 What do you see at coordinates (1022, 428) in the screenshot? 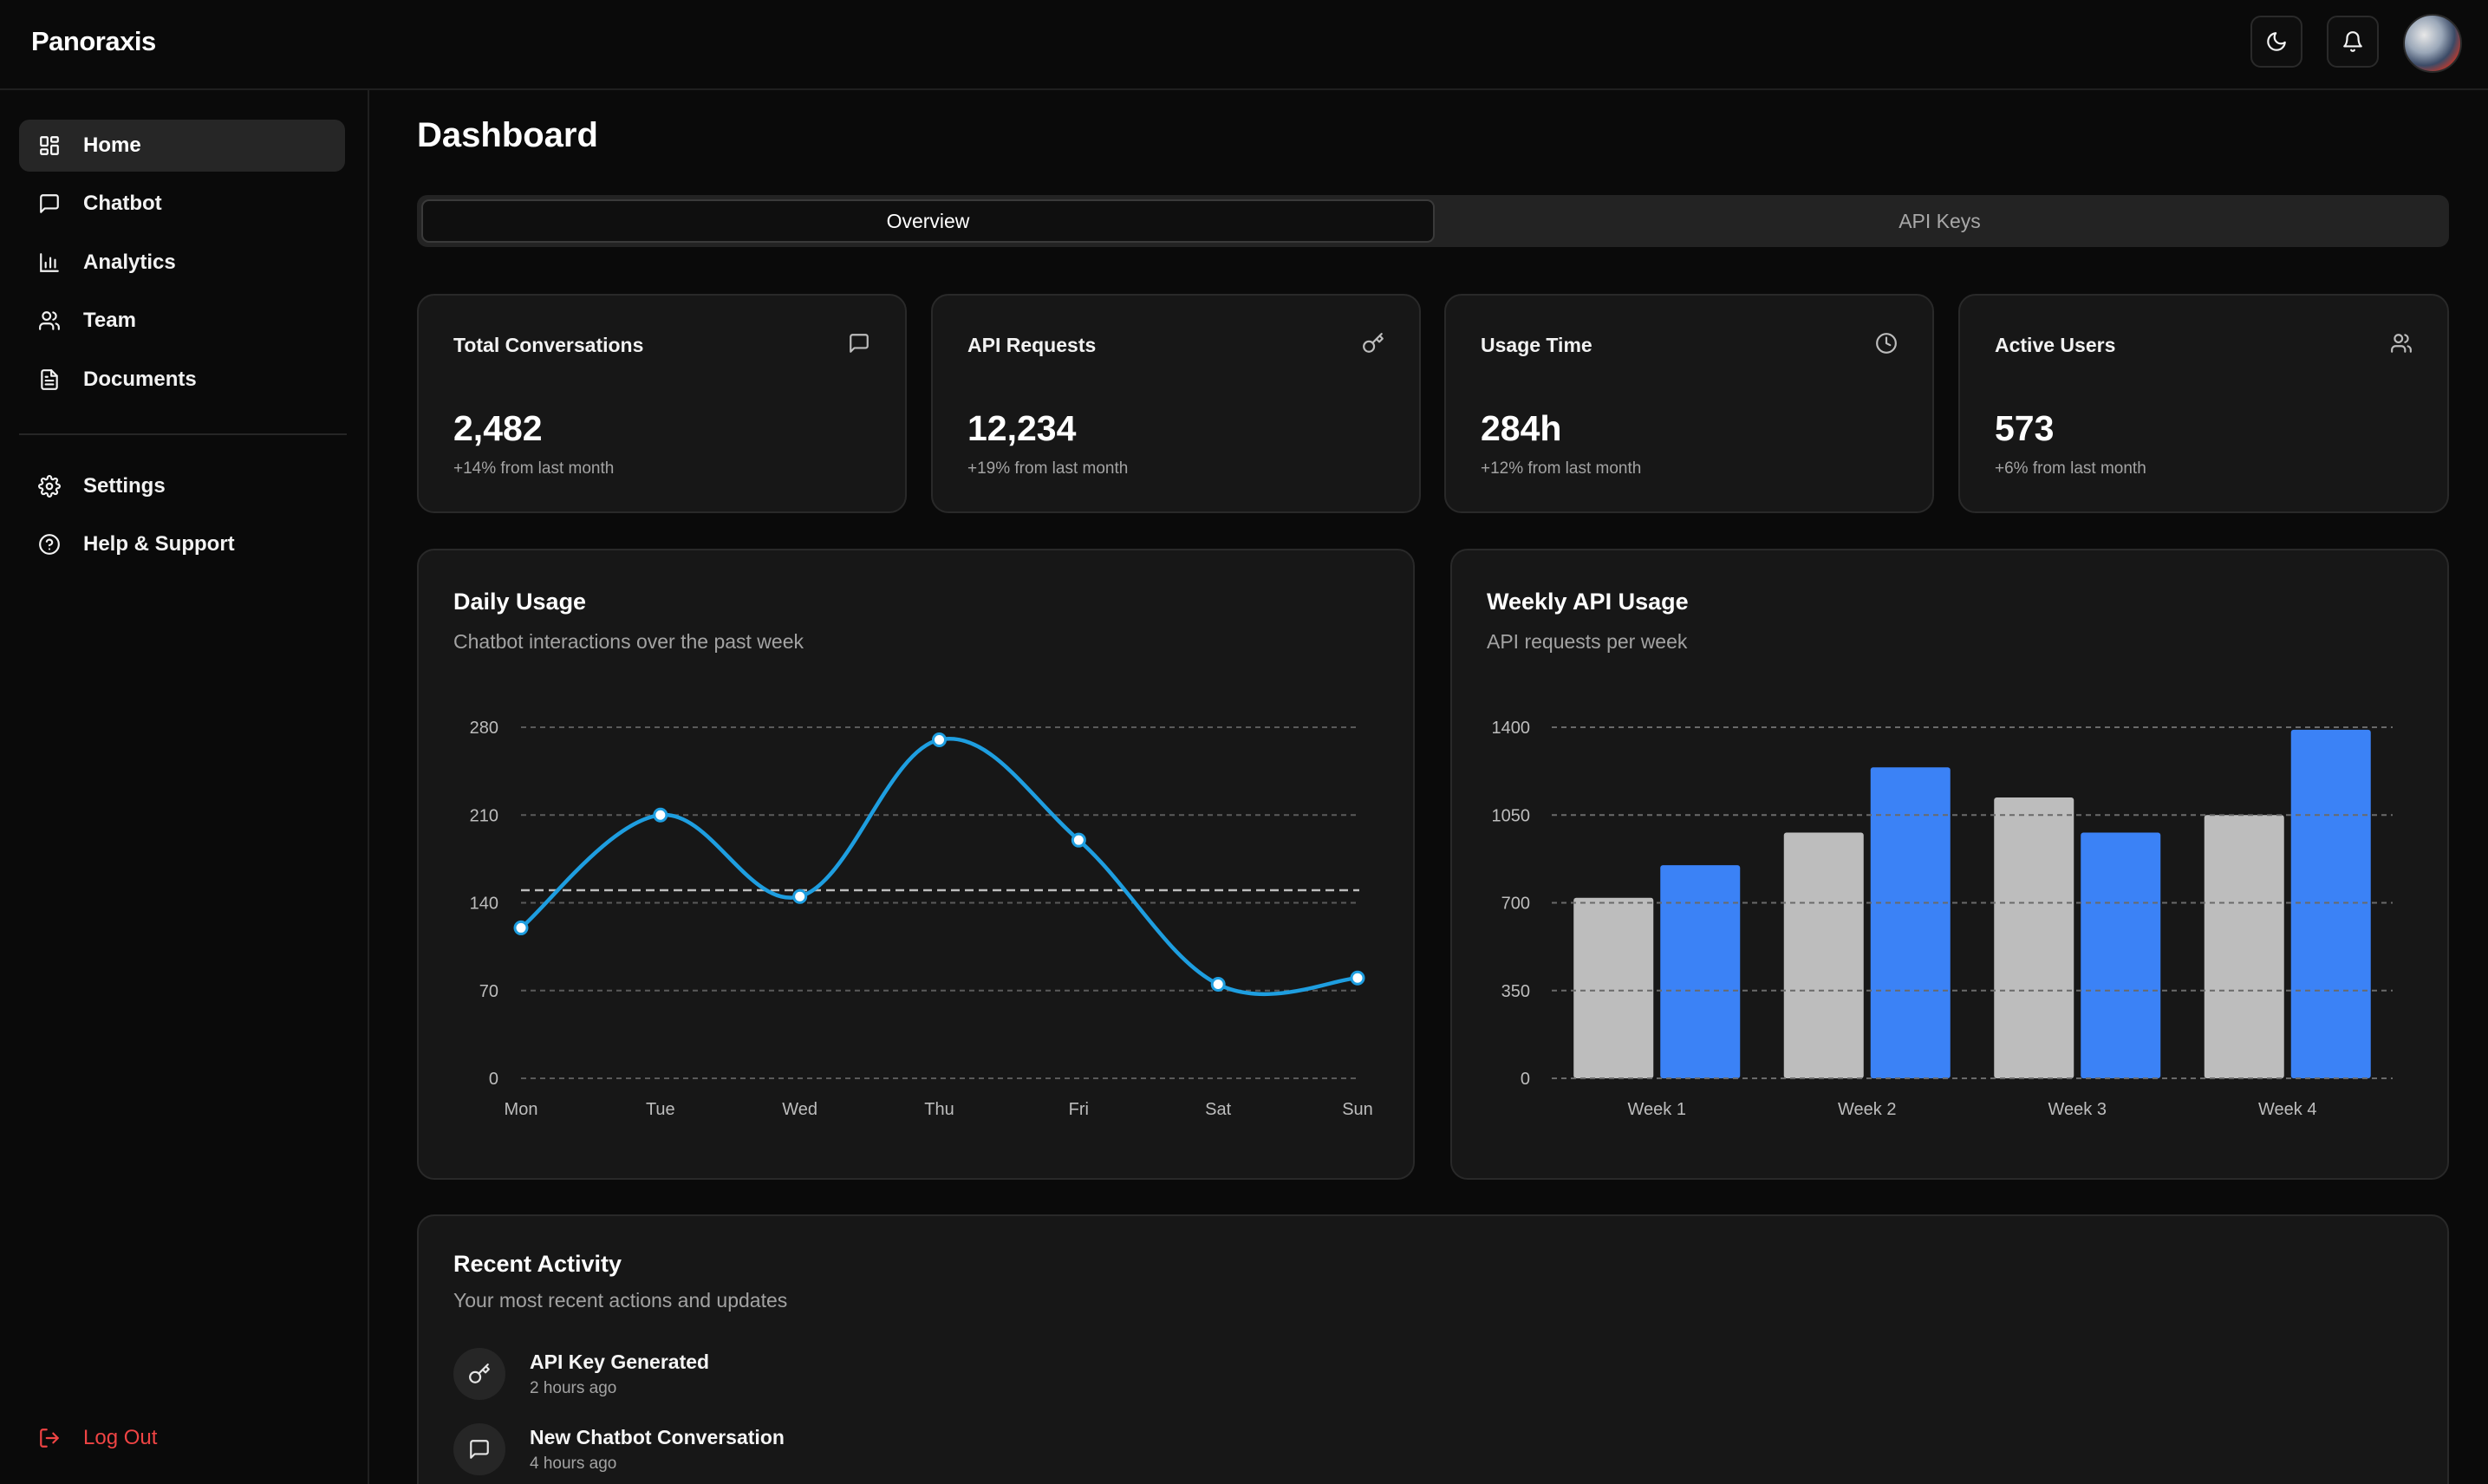
I see `stat-value: 12,234` at bounding box center [1022, 428].